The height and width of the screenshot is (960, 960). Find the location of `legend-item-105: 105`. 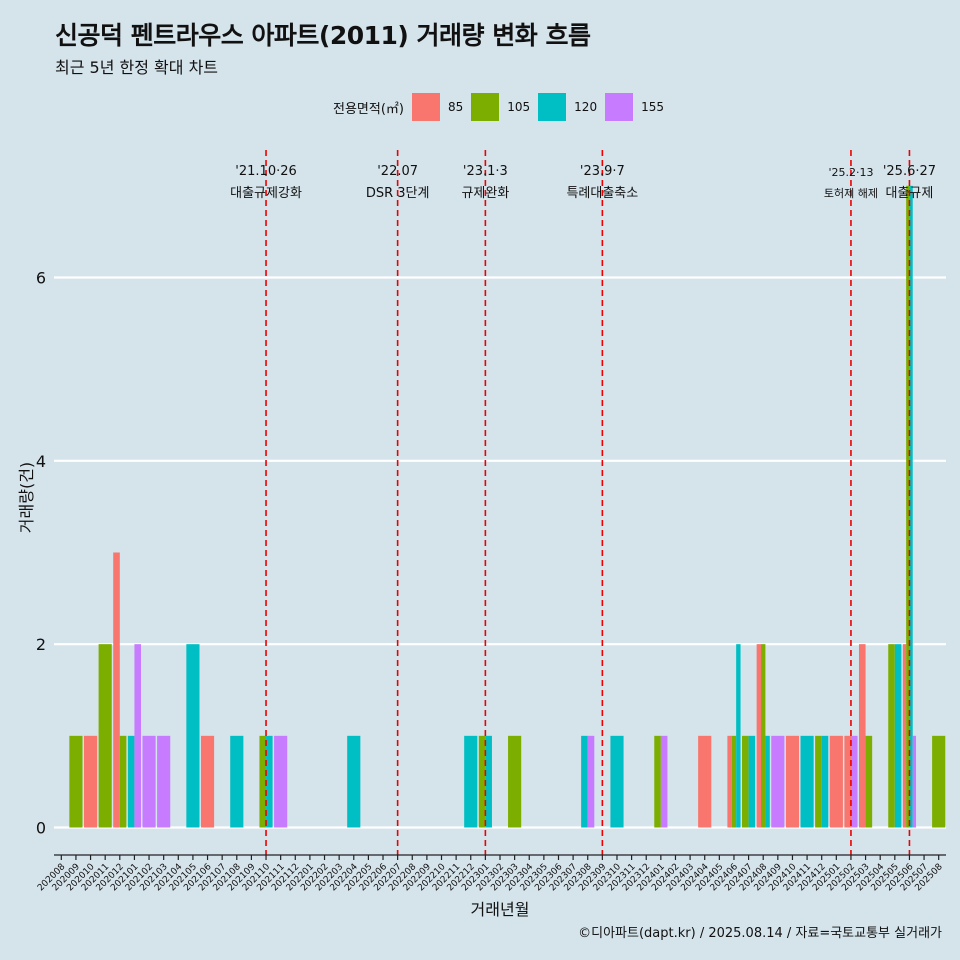

legend-item-105: 105 is located at coordinates (500, 107).